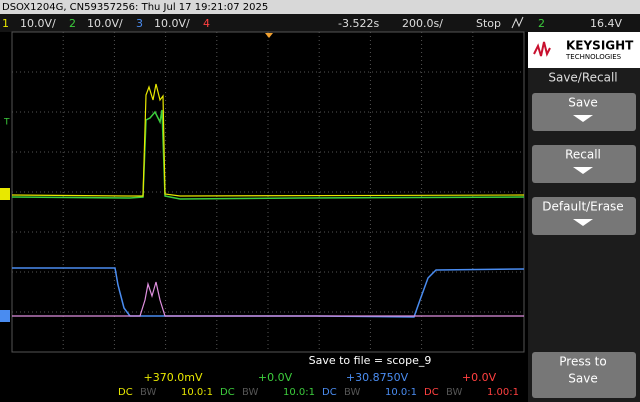 Image resolution: width=640 pixels, height=402 pixels. What do you see at coordinates (542, 49) in the screenshot?
I see `brand-logo` at bounding box center [542, 49].